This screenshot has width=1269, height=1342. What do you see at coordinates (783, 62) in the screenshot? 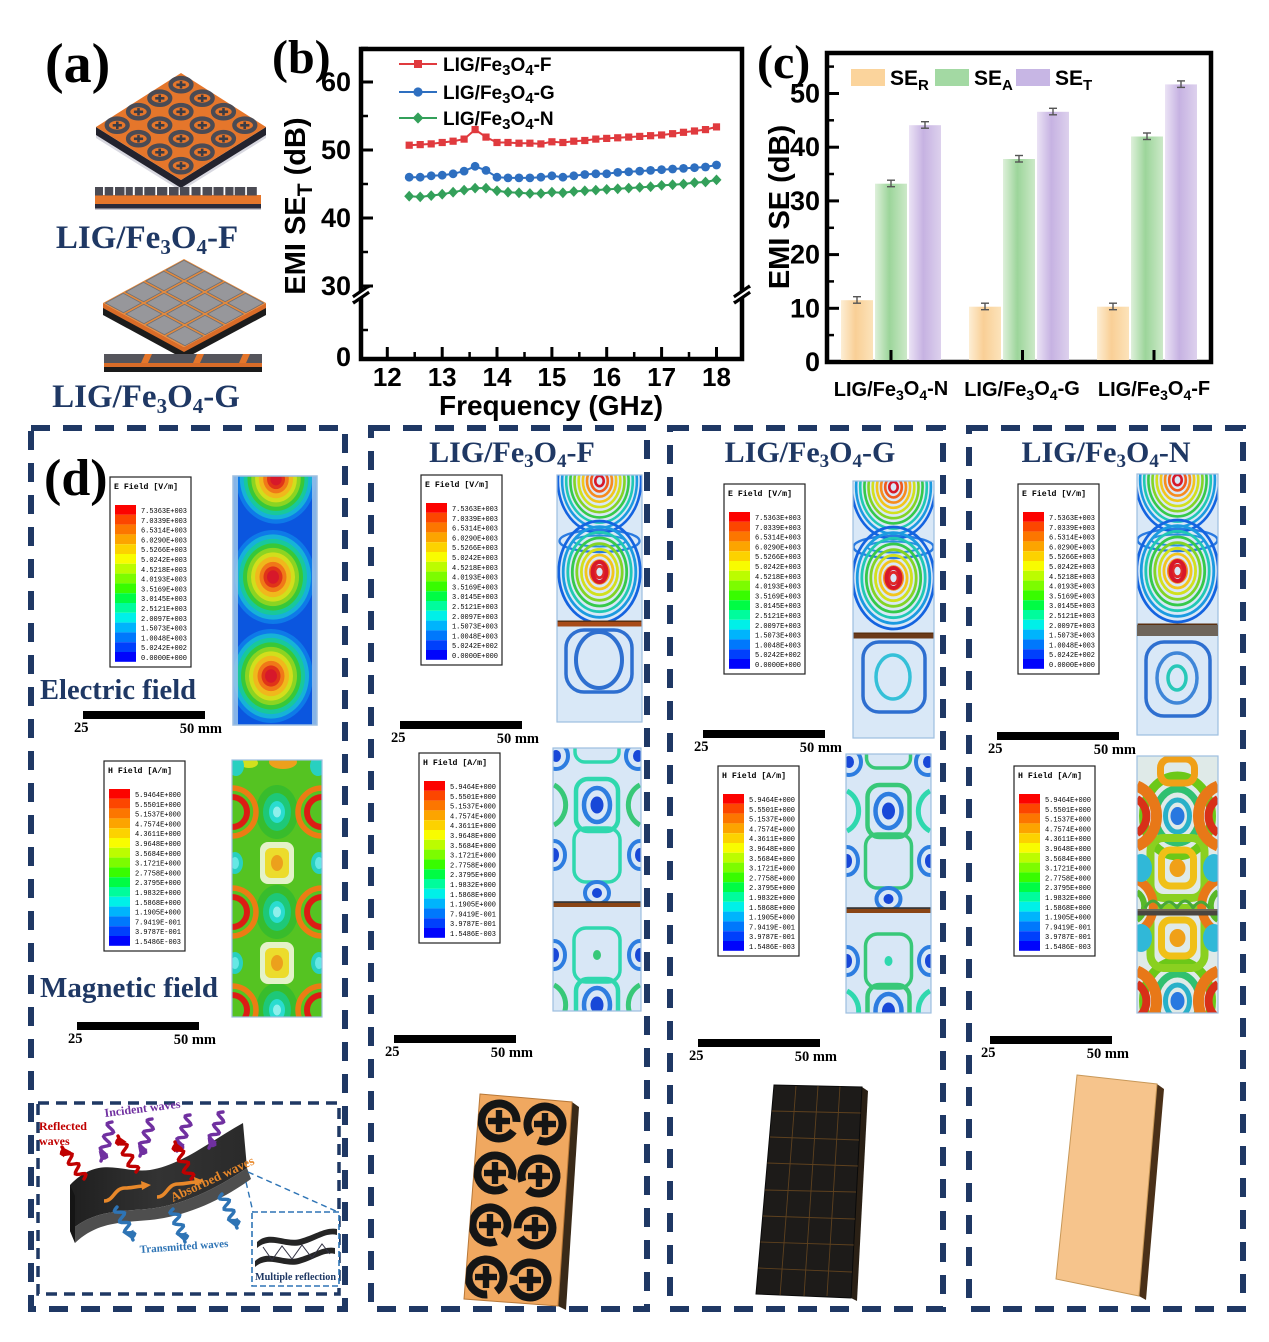
I see `svg-text: (c)` at bounding box center [783, 62].